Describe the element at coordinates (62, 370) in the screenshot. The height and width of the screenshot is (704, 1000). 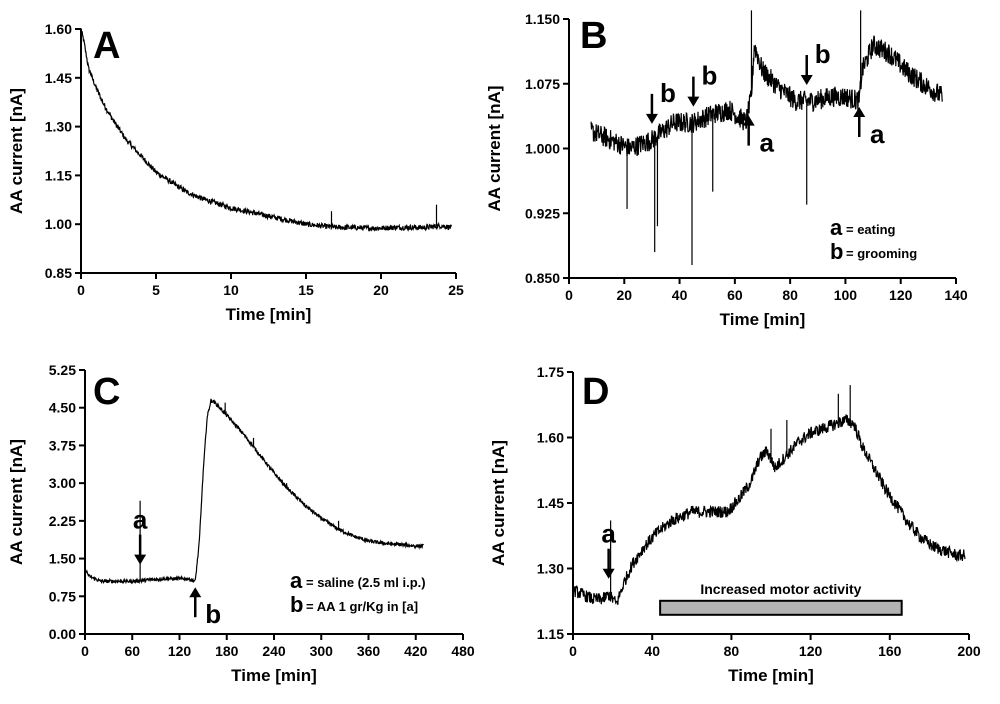
I see `y-tick-label: 5.25` at that location.